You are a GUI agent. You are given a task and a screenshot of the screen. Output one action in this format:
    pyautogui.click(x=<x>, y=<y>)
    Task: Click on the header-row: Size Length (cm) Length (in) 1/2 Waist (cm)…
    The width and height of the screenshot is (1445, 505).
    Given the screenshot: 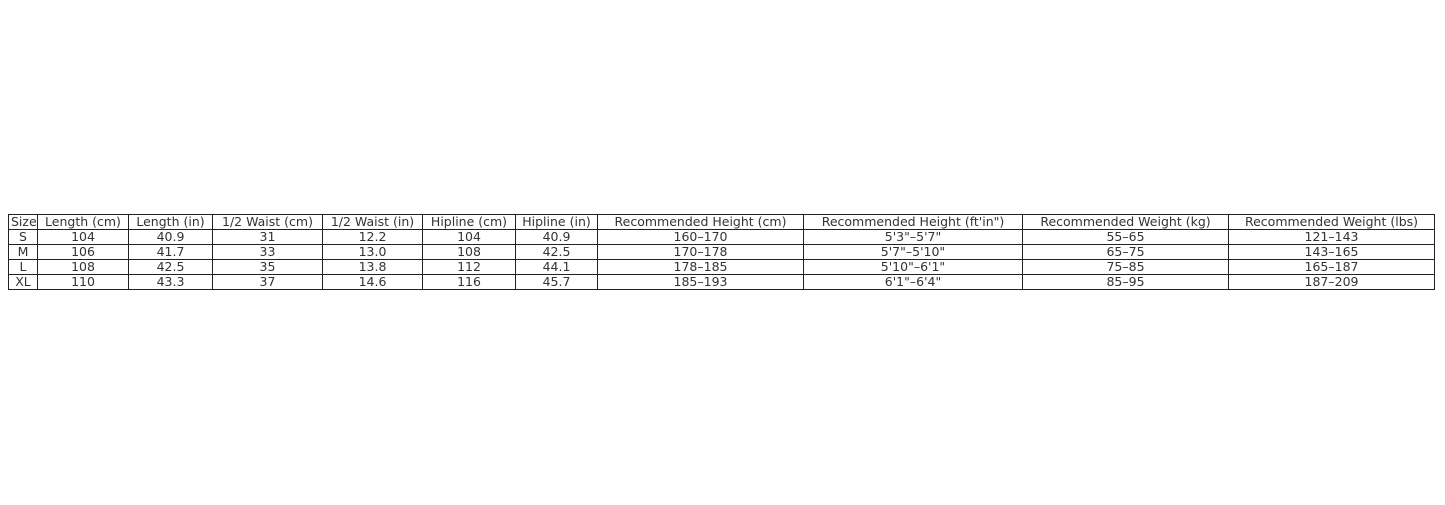 What is the action you would take?
    pyautogui.click(x=721, y=222)
    